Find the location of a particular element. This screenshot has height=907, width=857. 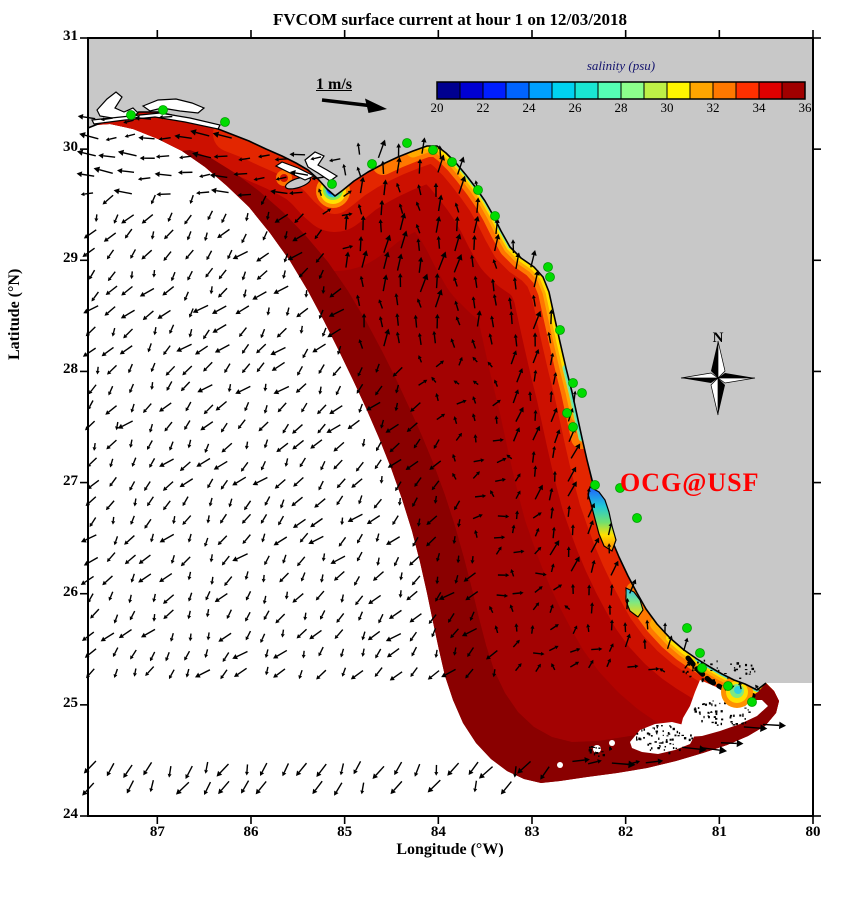

compass-arm-light is located at coordinates (721, 359).